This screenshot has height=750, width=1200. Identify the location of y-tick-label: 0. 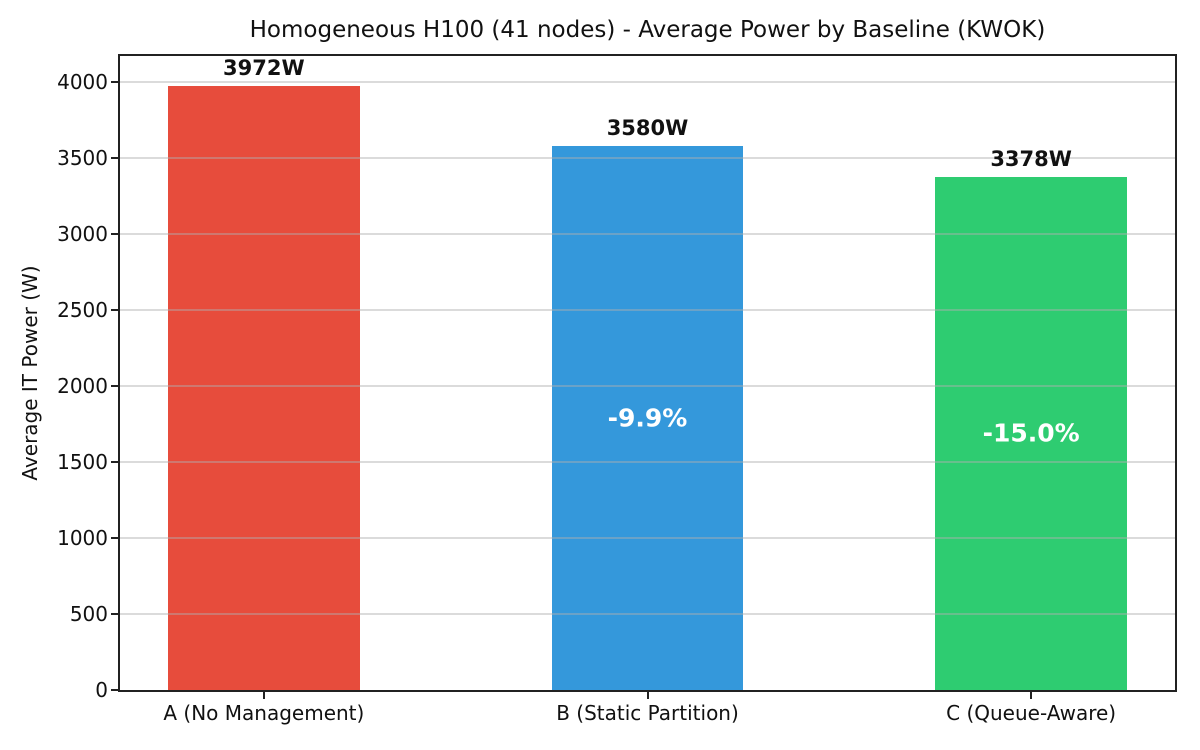
(101, 690).